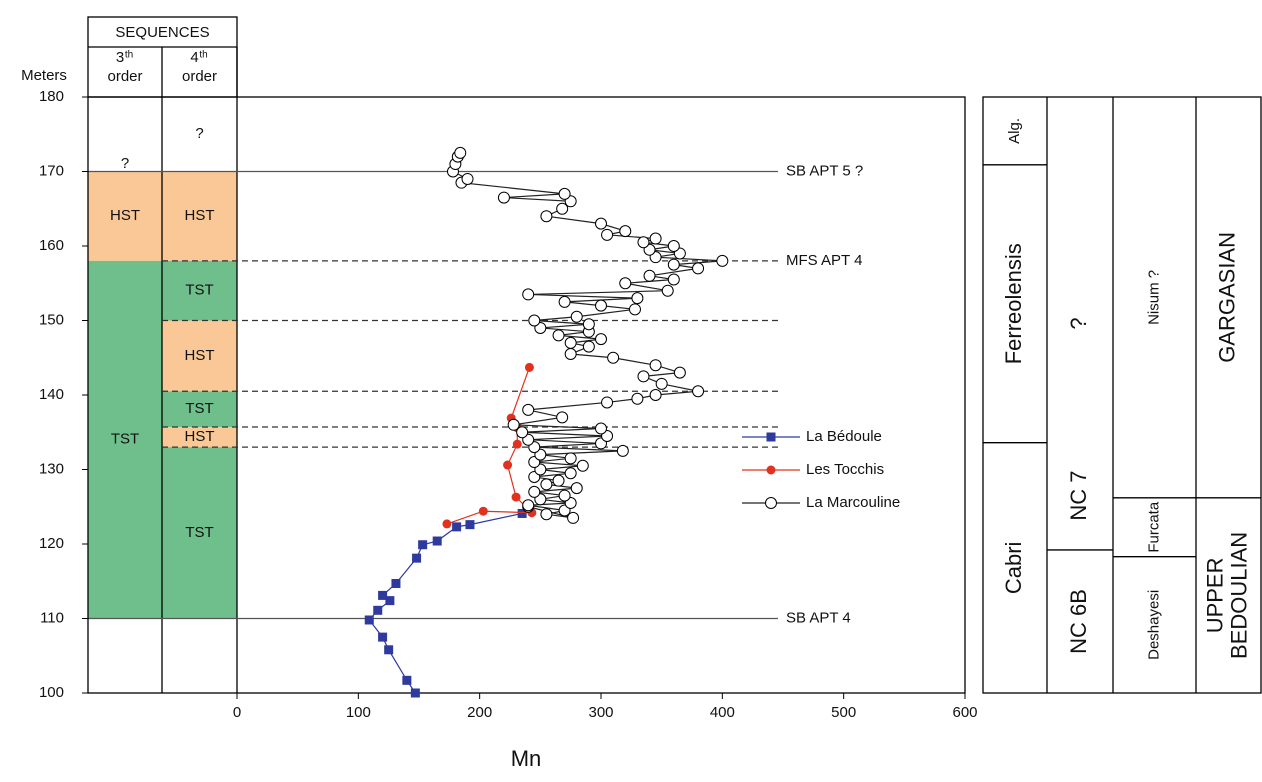  I want to click on legend-label: La Marcouline, so click(853, 502).